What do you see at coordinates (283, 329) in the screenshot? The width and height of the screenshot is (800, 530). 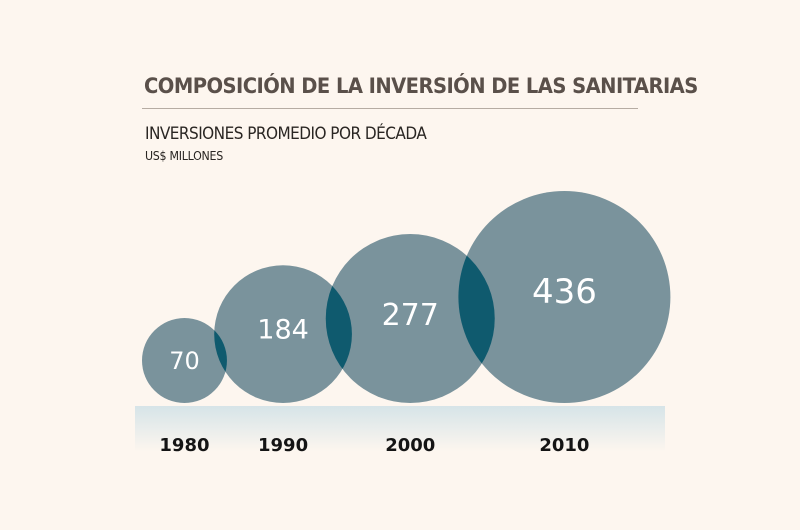 I see `value-label-1990: 184` at bounding box center [283, 329].